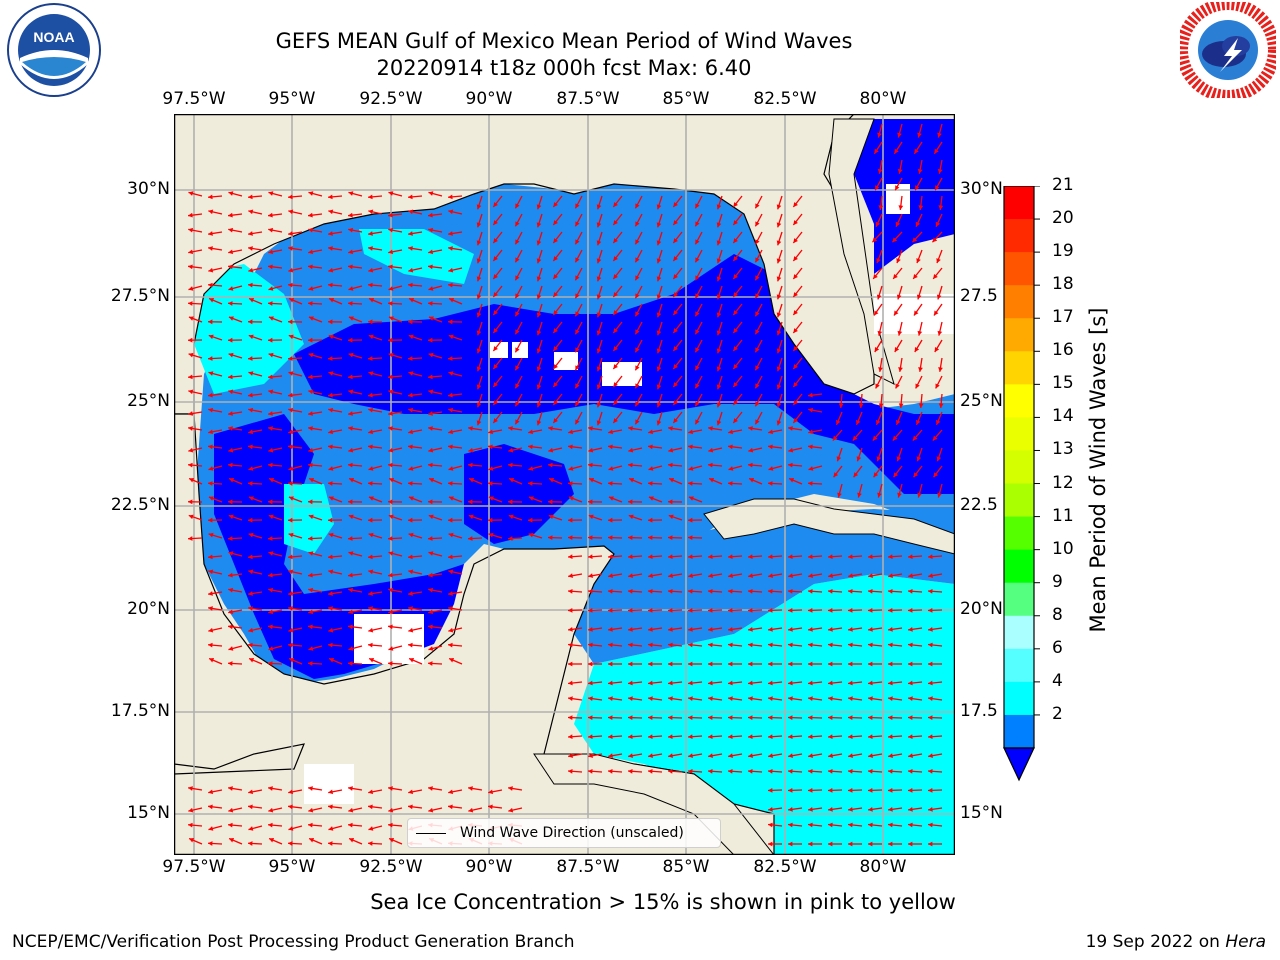  I want to click on lat-label-right: 25°N, so click(981, 401).